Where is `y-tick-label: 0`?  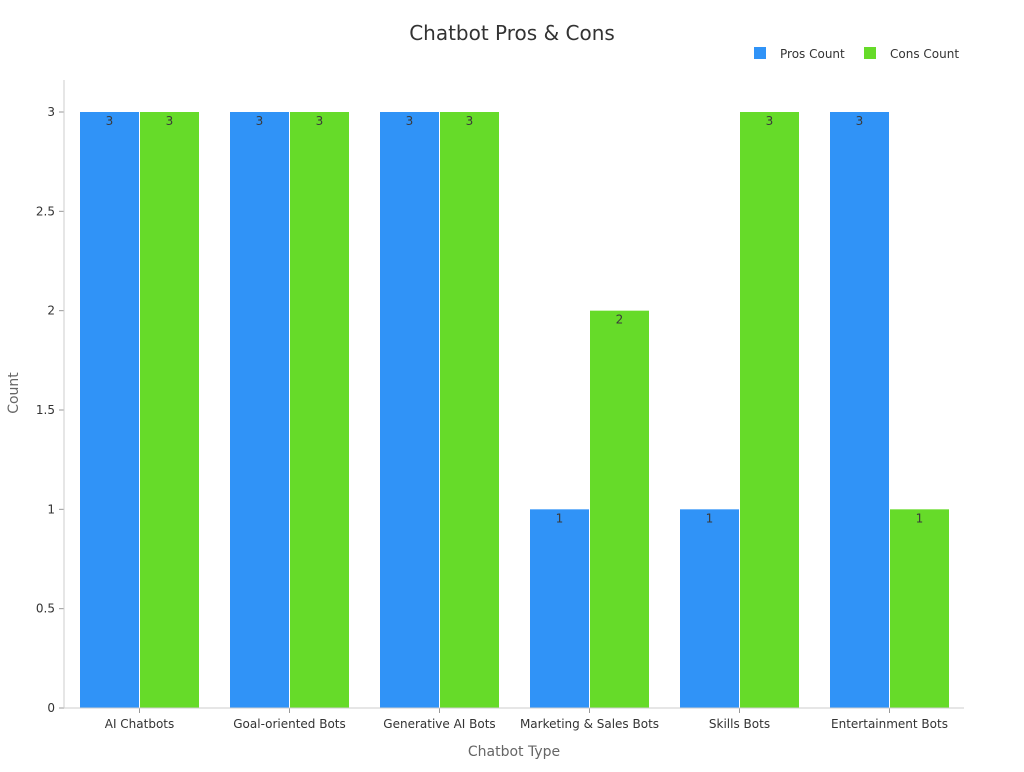 y-tick-label: 0 is located at coordinates (51, 708).